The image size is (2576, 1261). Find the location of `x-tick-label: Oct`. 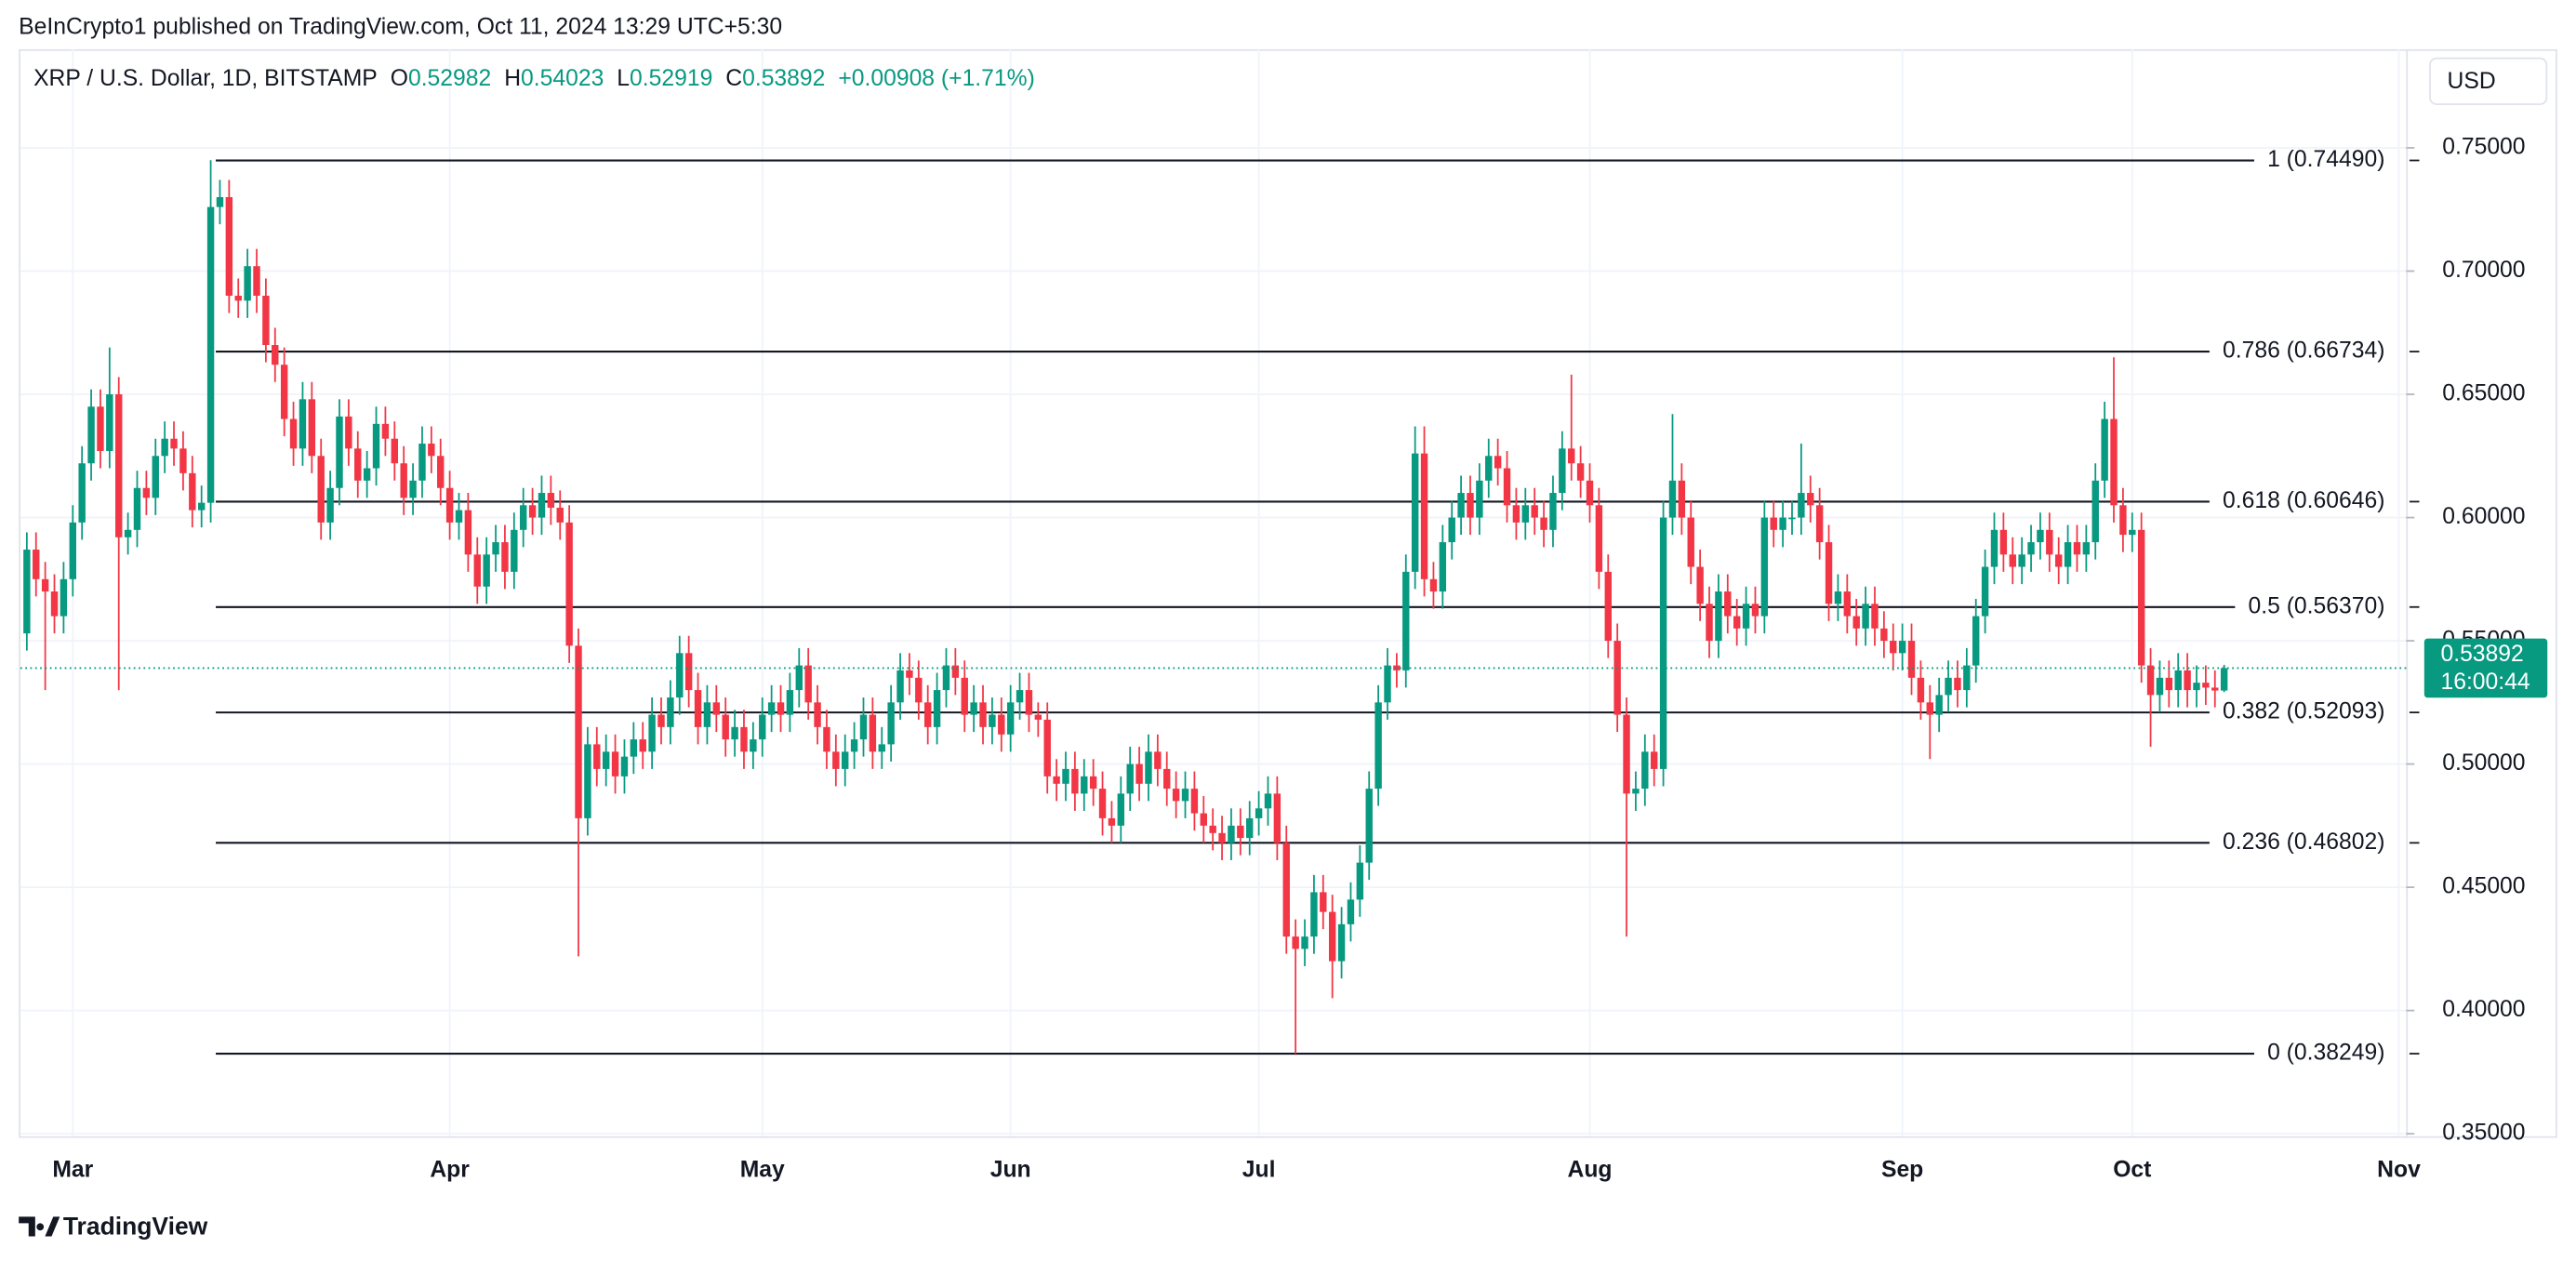

x-tick-label: Oct is located at coordinates (2132, 1169).